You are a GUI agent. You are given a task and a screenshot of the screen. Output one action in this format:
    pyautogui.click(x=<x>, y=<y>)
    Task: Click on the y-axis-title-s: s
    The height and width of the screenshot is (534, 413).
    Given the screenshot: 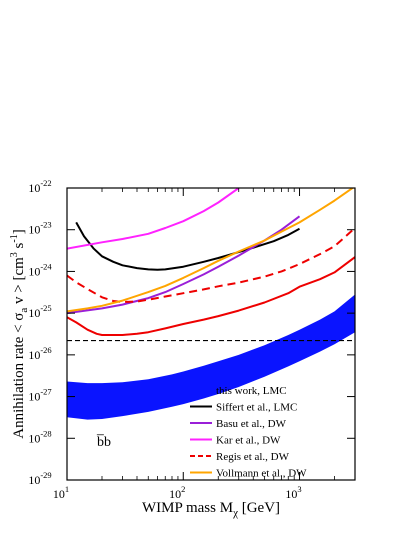 What is the action you would take?
    pyautogui.click(x=19, y=247)
    